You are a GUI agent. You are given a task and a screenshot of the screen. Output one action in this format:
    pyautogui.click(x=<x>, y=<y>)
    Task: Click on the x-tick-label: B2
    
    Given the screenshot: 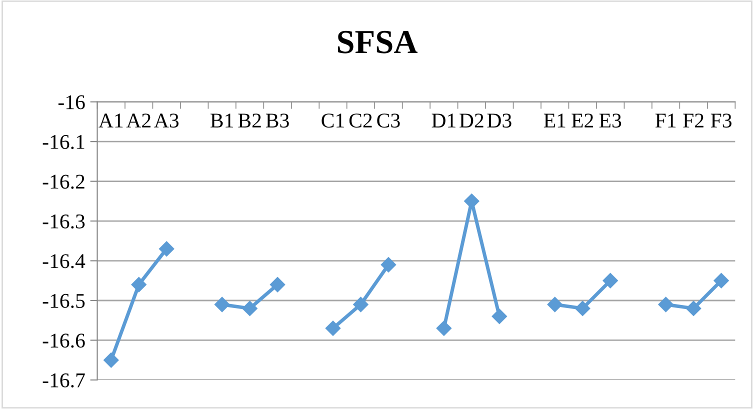 What is the action you would take?
    pyautogui.click(x=249, y=121)
    